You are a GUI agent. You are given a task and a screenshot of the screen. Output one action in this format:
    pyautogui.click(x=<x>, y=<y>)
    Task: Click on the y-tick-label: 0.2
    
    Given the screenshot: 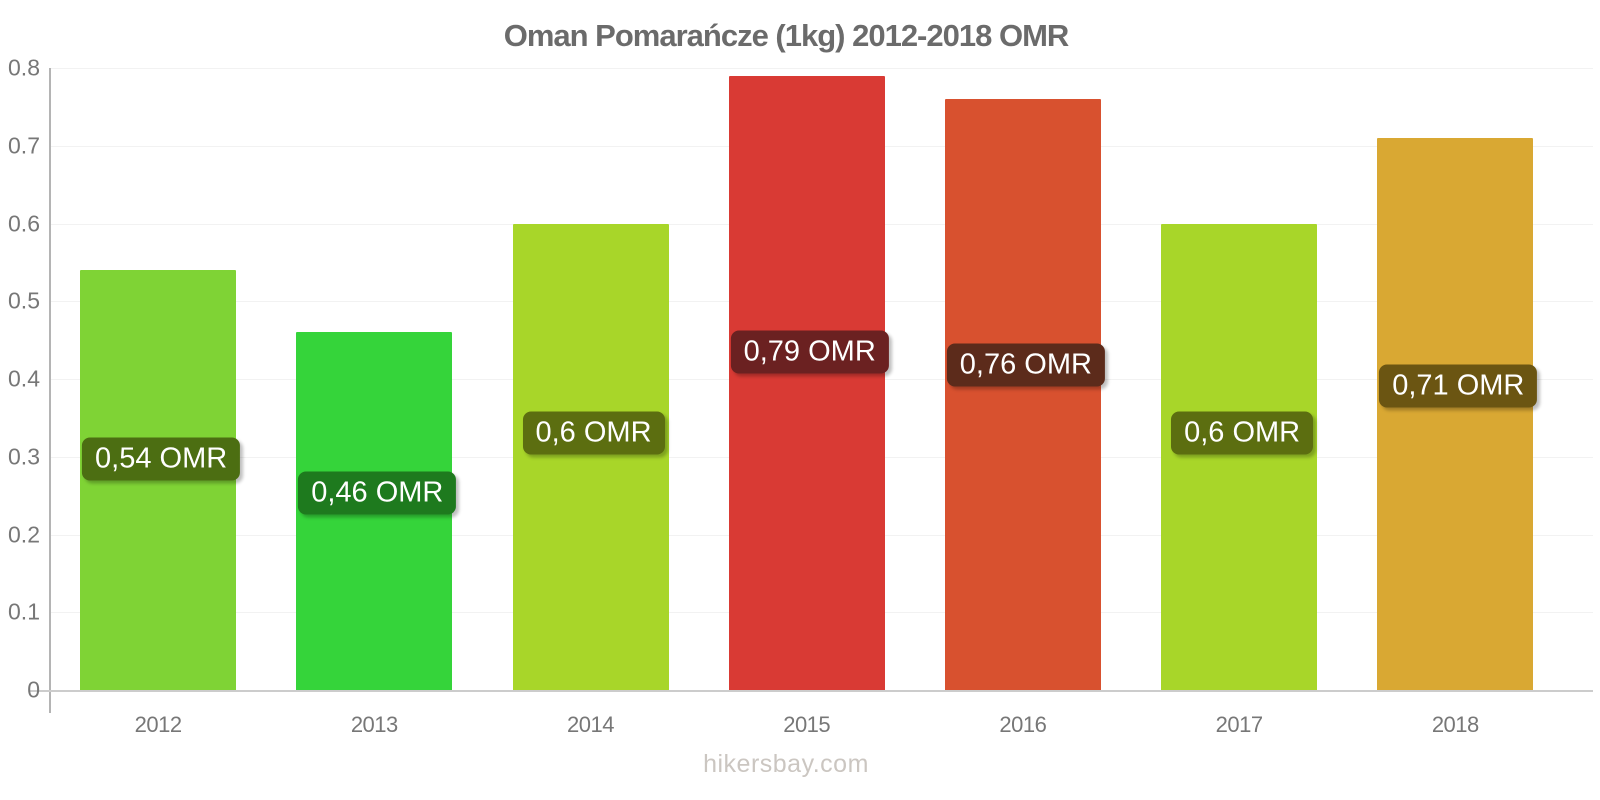 What is the action you would take?
    pyautogui.click(x=24, y=534)
    